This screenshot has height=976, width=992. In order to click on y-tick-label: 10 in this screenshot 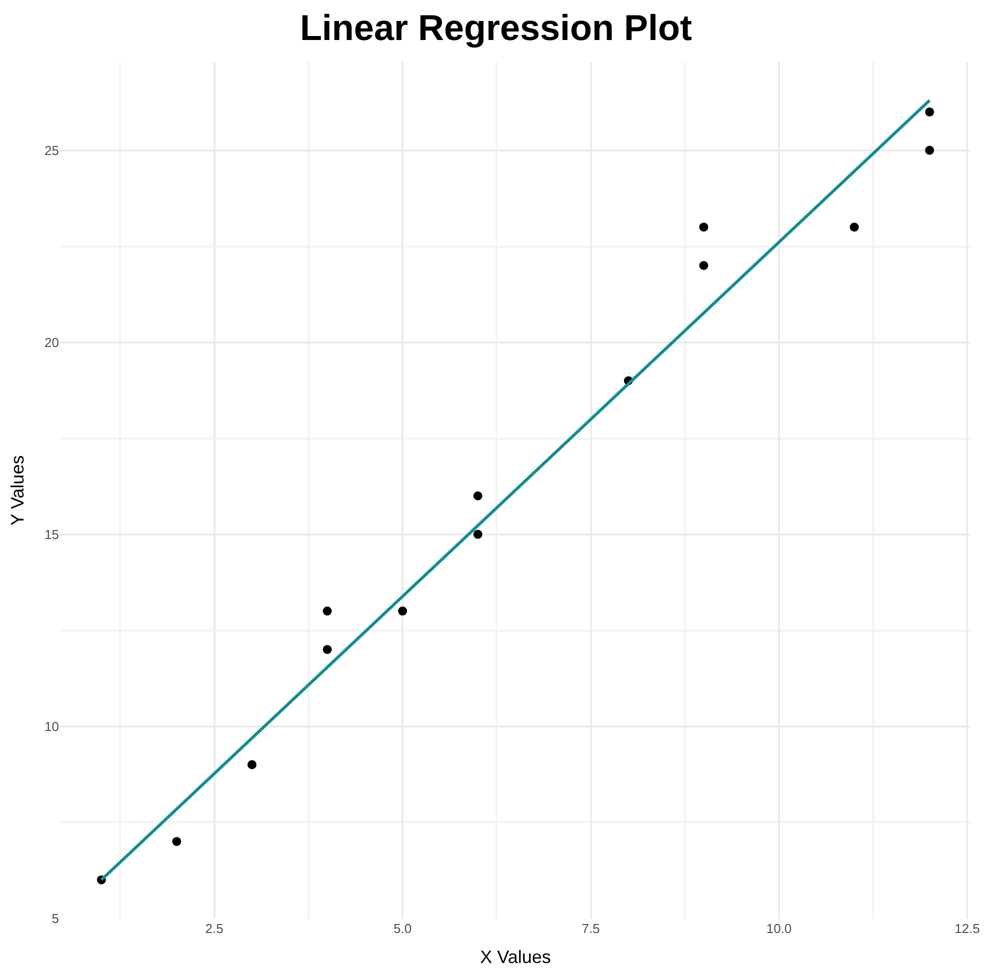, I will do `click(51, 726)`.